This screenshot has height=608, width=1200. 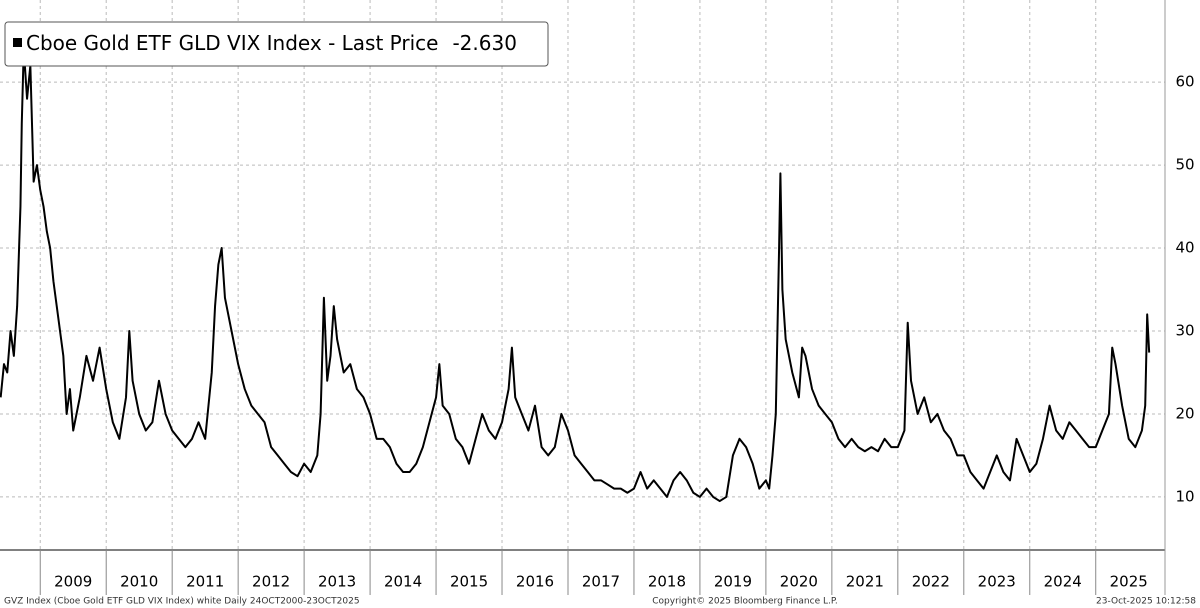 What do you see at coordinates (733, 582) in the screenshot?
I see `x-tick-label: 2019` at bounding box center [733, 582].